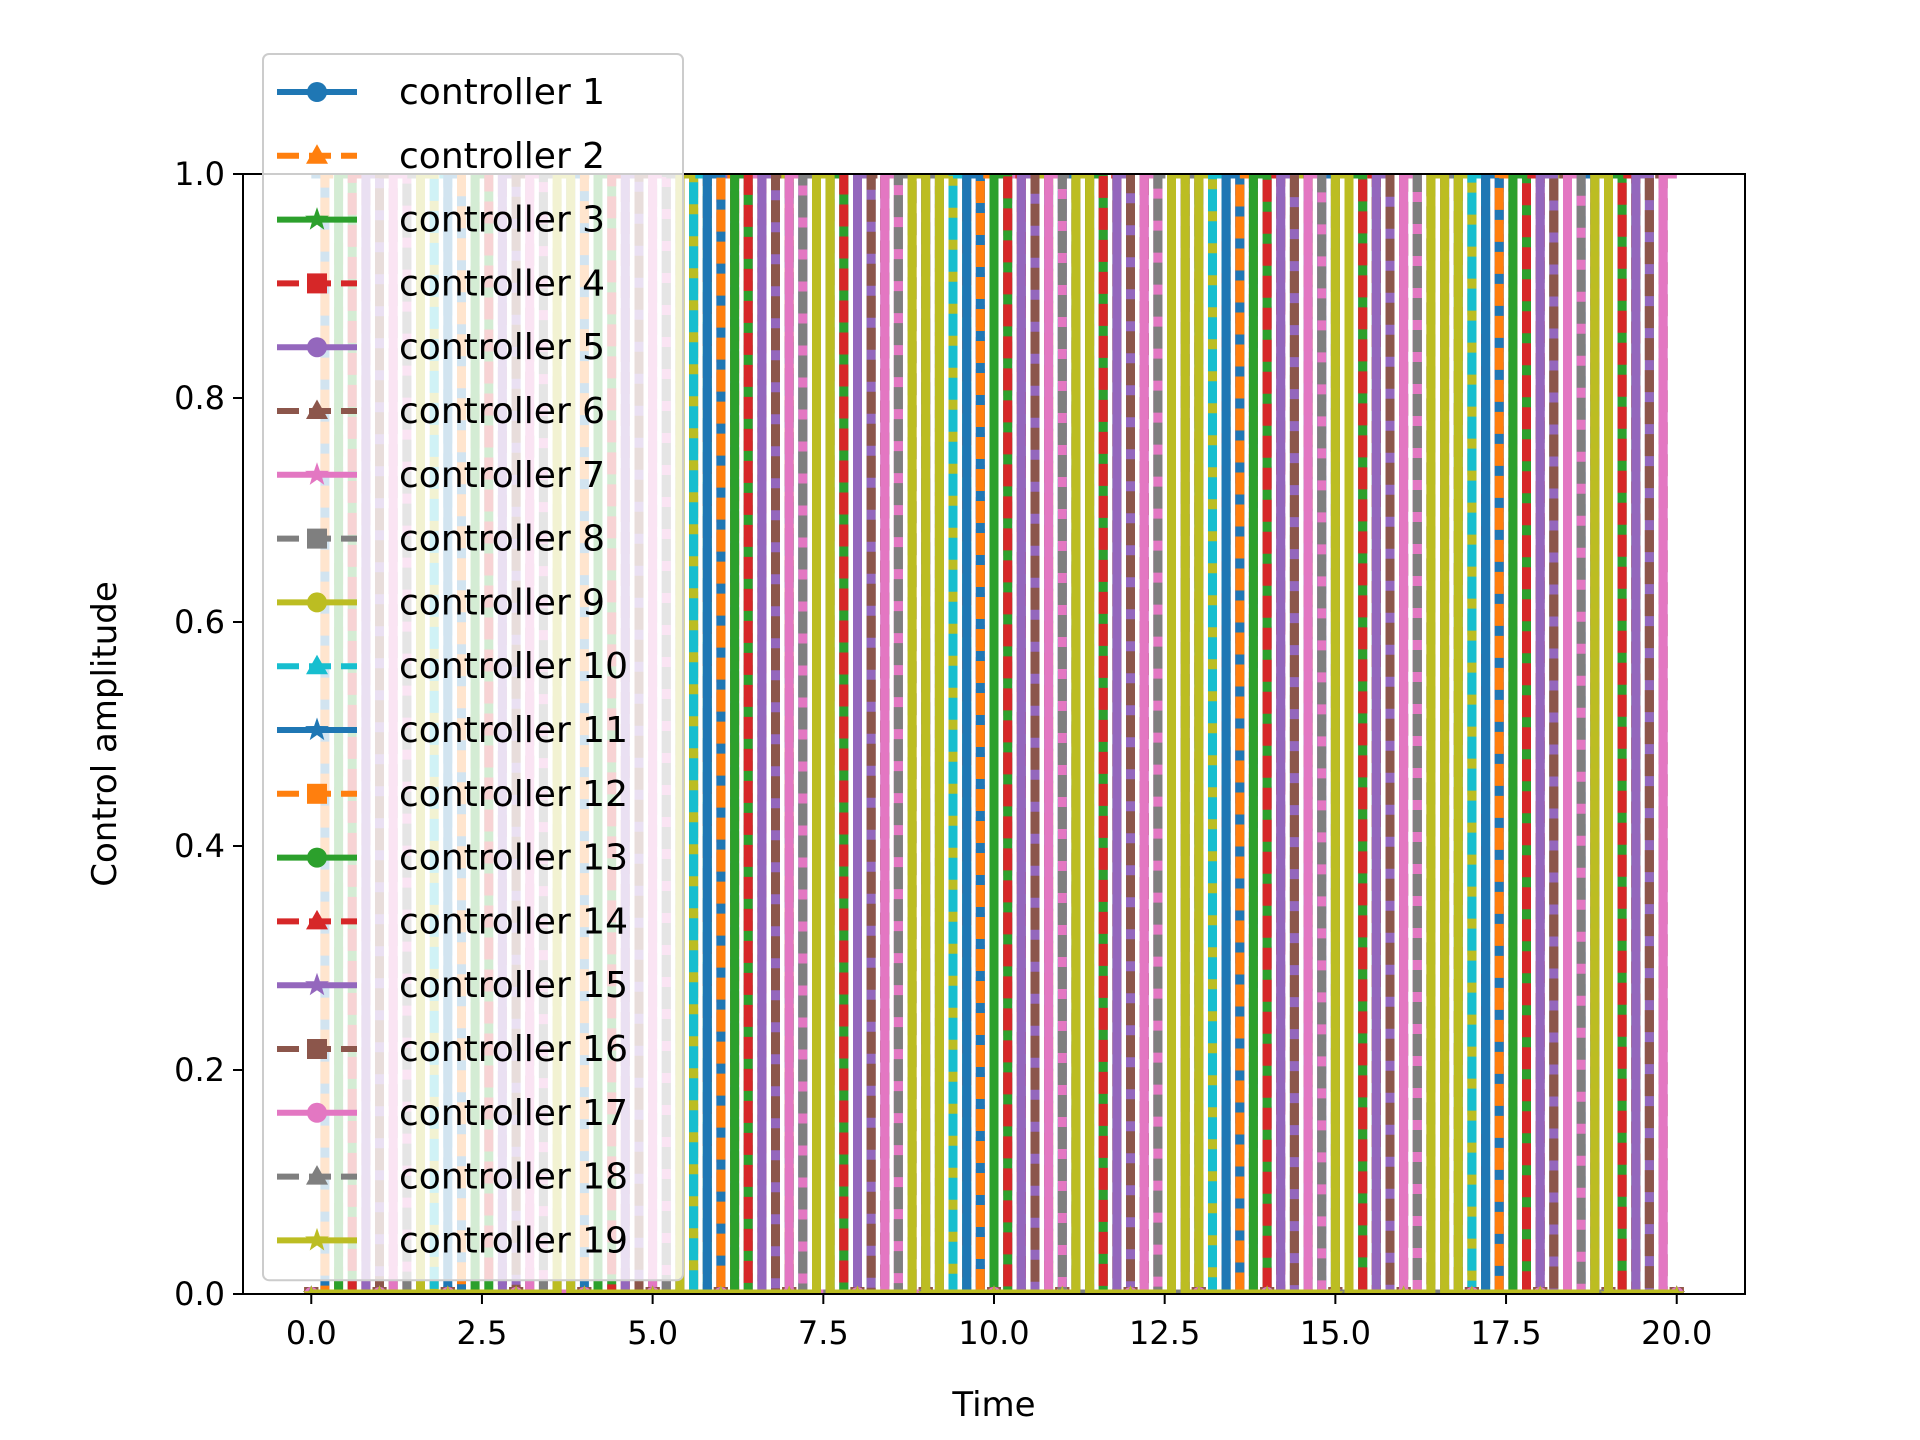 The height and width of the screenshot is (1440, 1920). I want to click on legend-label: controller 7, so click(502, 475).